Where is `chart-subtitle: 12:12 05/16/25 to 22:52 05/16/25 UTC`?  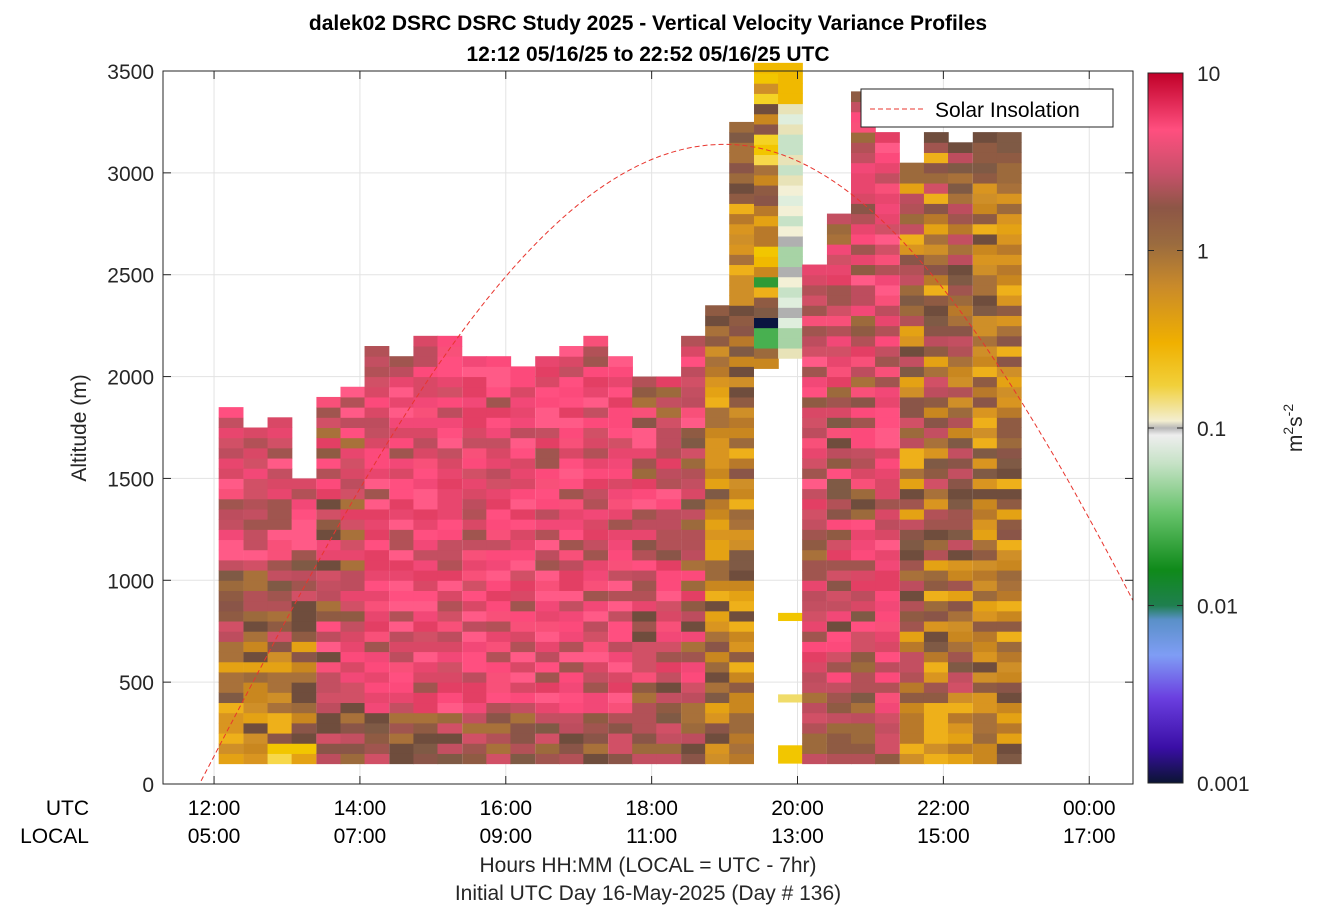 chart-subtitle: 12:12 05/16/25 to 22:52 05/16/25 UTC is located at coordinates (647, 54).